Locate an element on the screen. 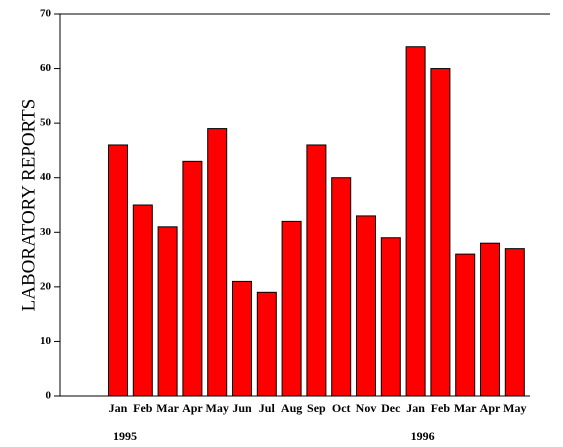  x-tick-label: Jul is located at coordinates (267, 408).